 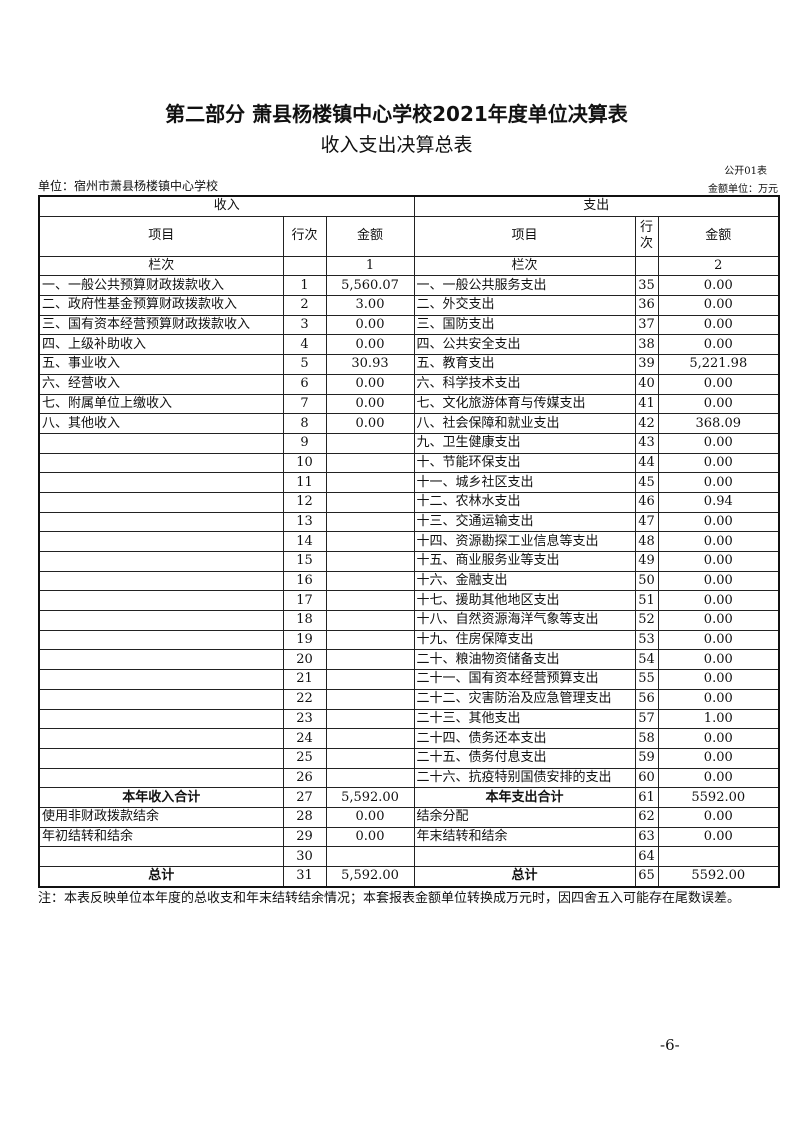 What do you see at coordinates (409, 719) in the screenshot?
I see `table-row: 23 二十三、其他支出 57 1.00` at bounding box center [409, 719].